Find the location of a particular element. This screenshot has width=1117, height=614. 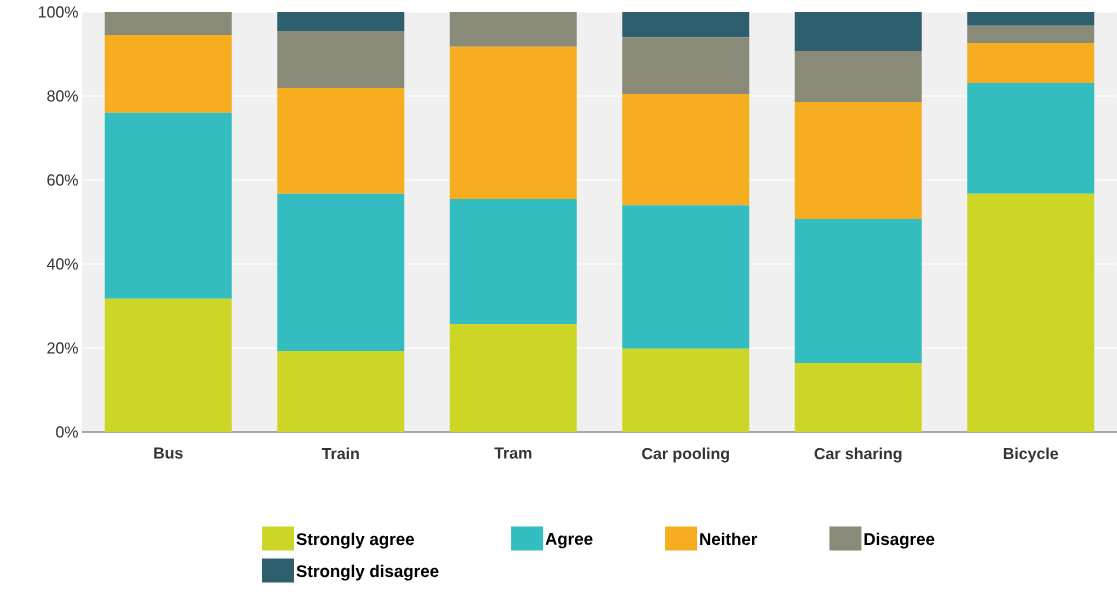

y-tick-label: 60% is located at coordinates (62, 180).